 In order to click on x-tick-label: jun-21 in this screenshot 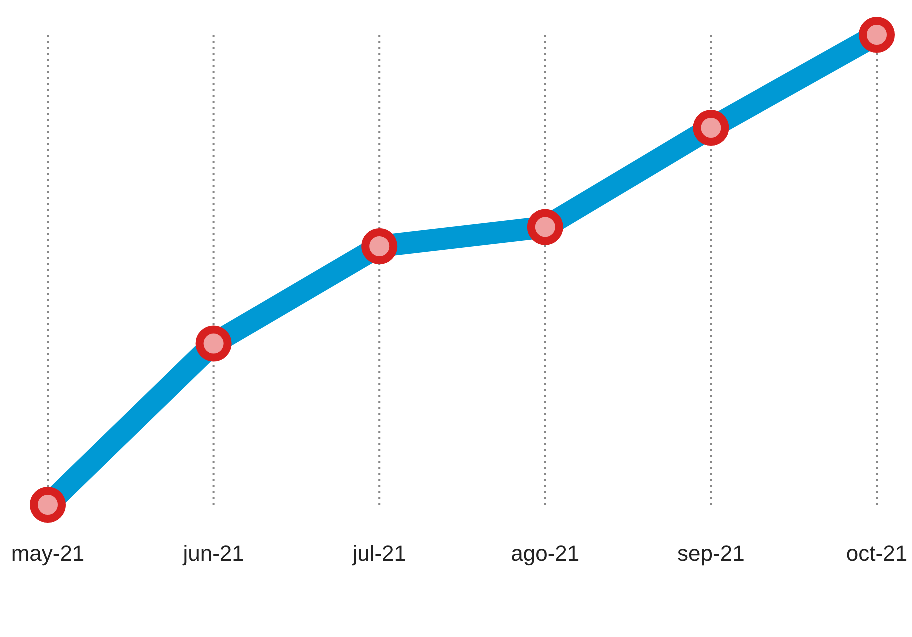, I will do `click(213, 553)`.